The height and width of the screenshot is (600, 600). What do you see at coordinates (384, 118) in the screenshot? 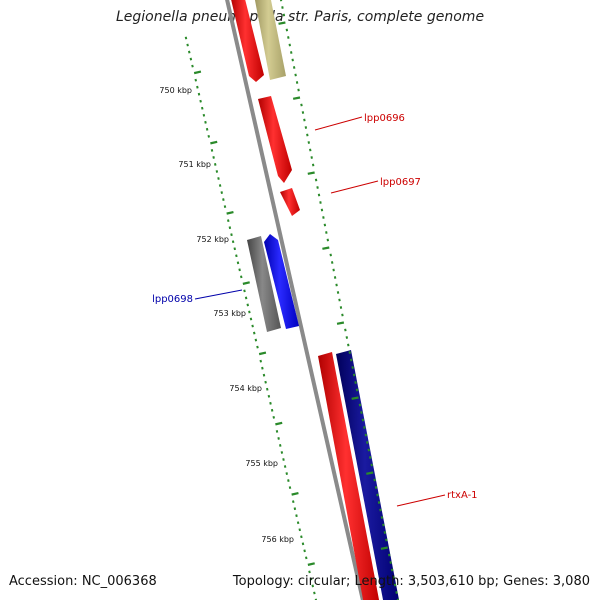
I see `gene-label-lpp0696: lpp0696` at bounding box center [384, 118].